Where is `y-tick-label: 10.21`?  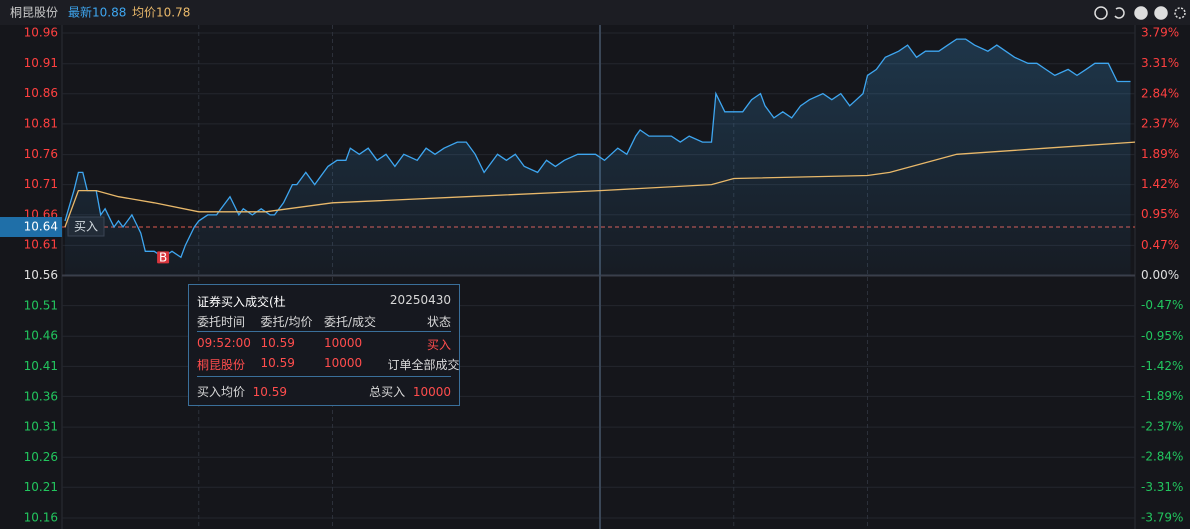 y-tick-label: 10.21 is located at coordinates (41, 487).